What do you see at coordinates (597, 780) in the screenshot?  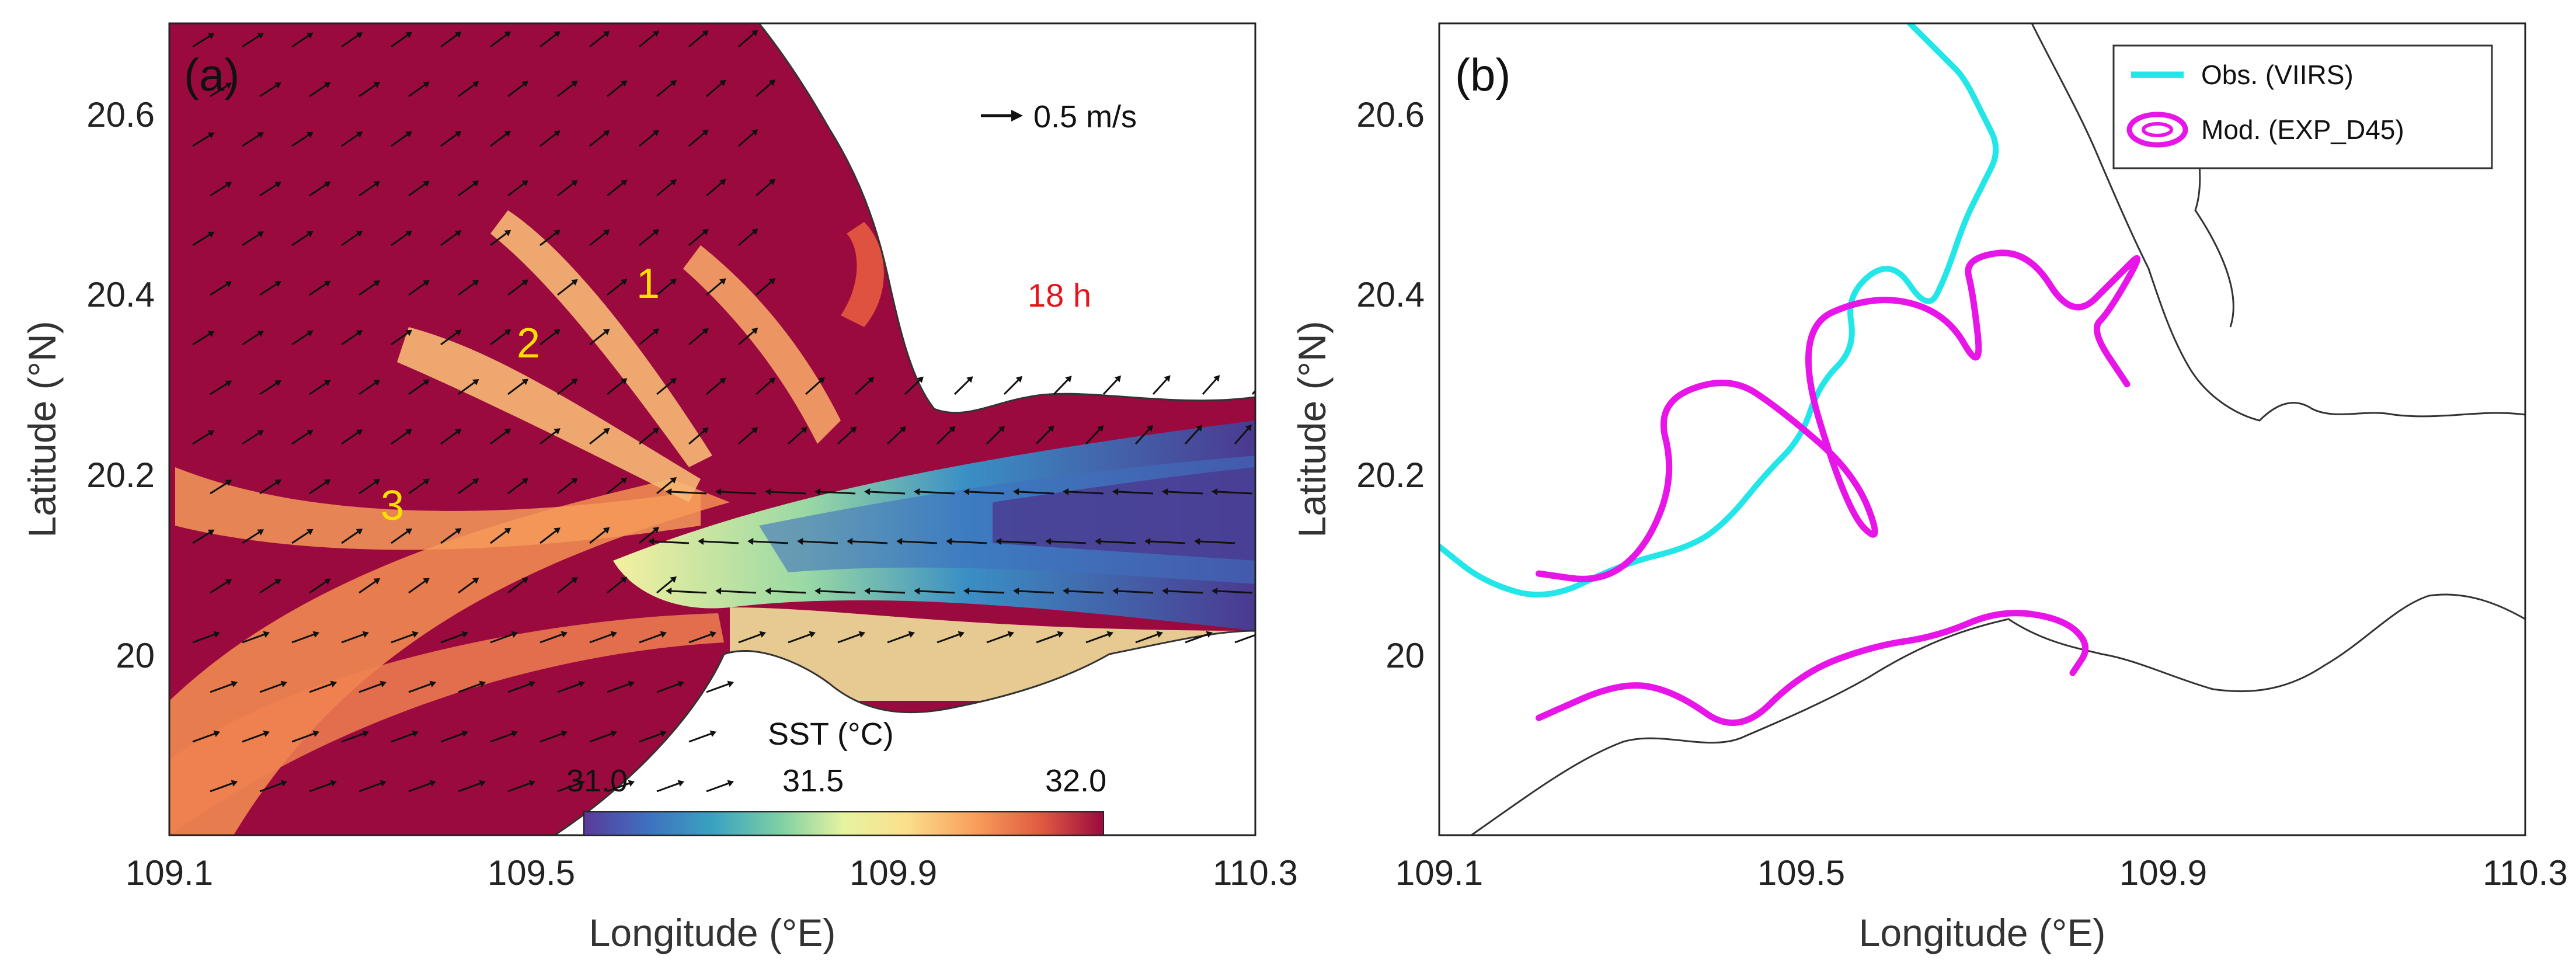 I see `colorbar-tick-min: 31.0` at bounding box center [597, 780].